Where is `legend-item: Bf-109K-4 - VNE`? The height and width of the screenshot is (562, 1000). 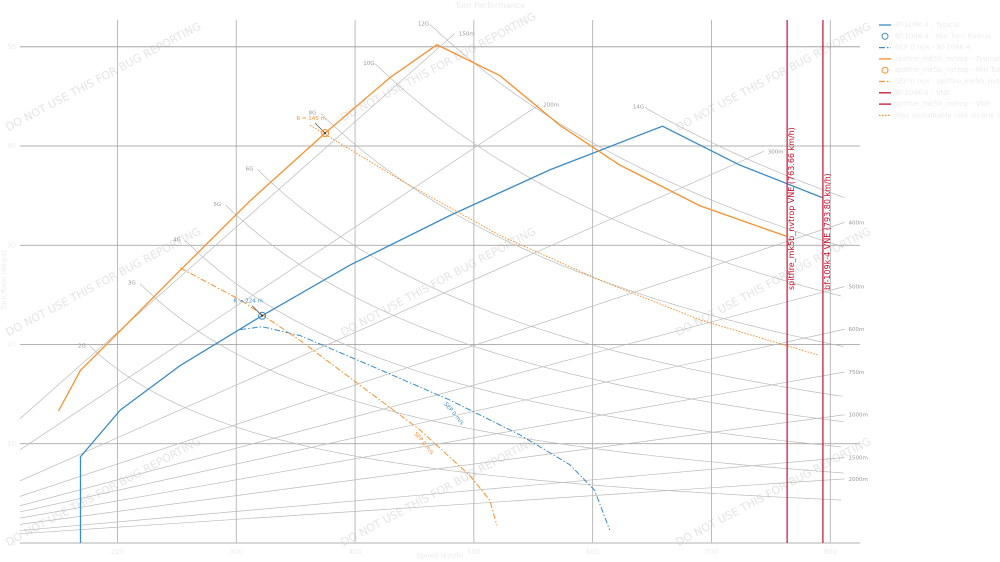 legend-item: Bf-109K-4 - VNE is located at coordinates (914, 93).